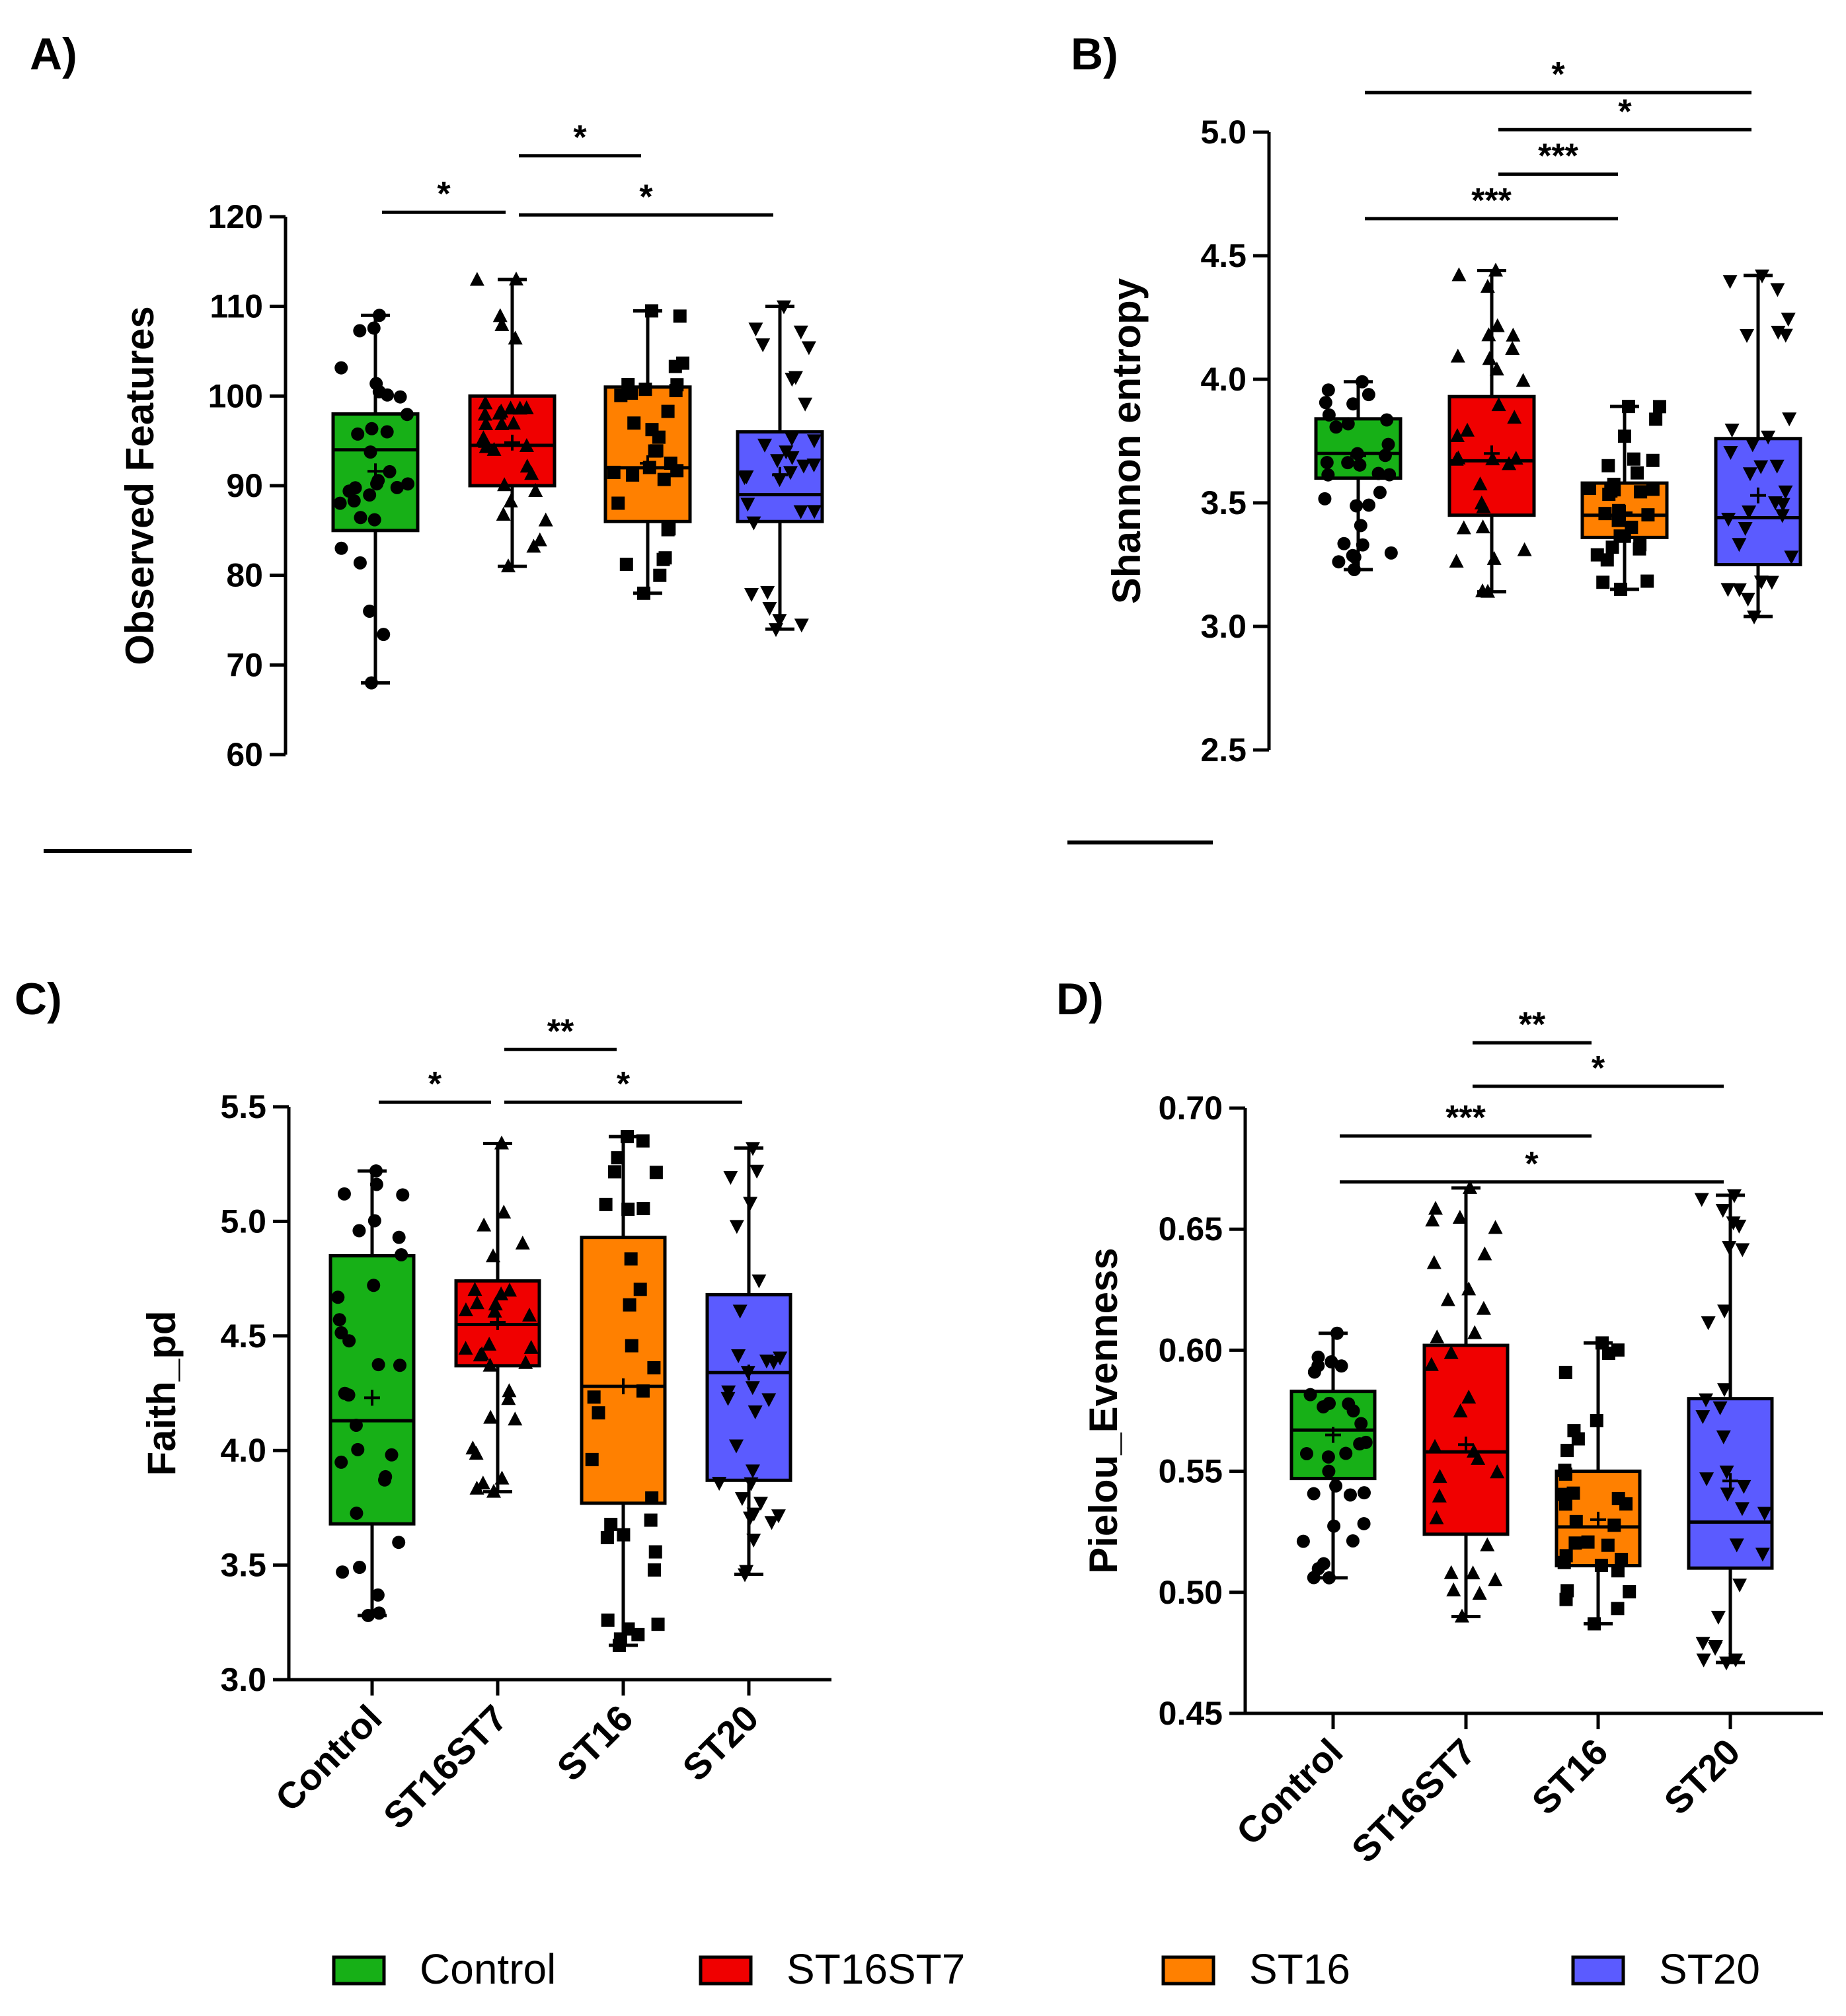  Describe the element at coordinates (1224, 255) in the screenshot. I see `y-tick-label: 4.5` at that location.